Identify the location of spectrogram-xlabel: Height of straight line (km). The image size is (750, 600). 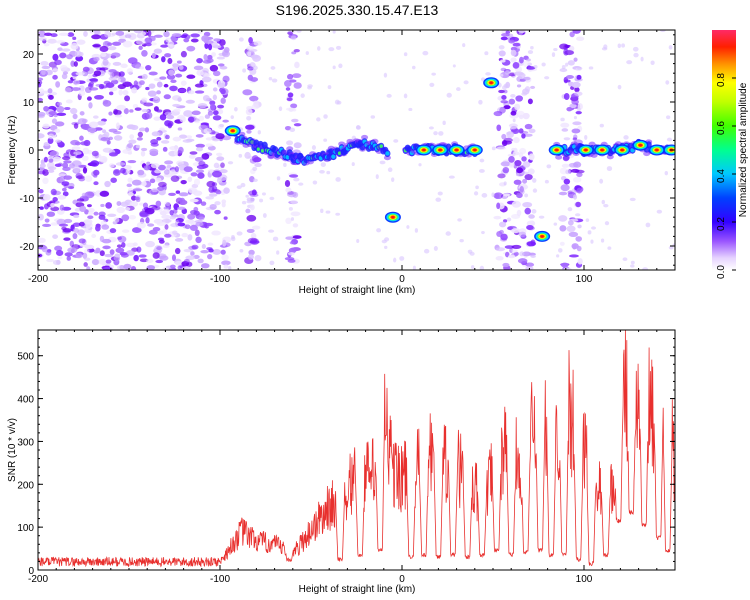
(357, 290).